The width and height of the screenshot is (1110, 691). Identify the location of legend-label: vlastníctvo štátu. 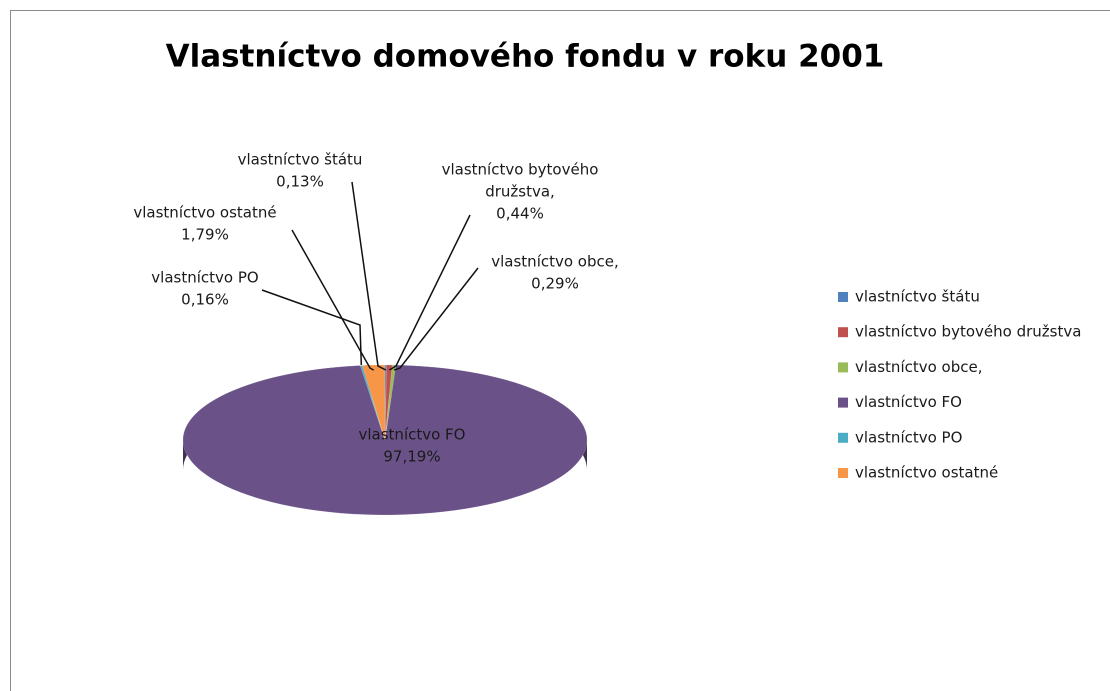
(917, 297).